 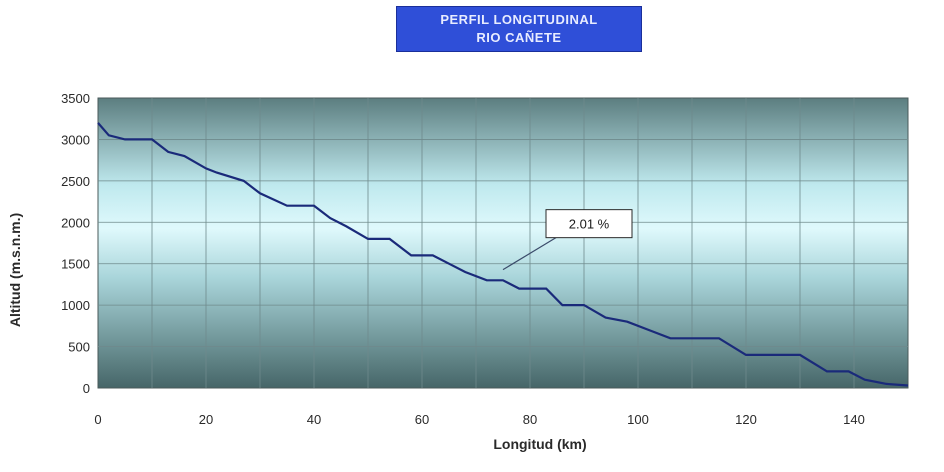 I want to click on y-tick-label: 2500, so click(x=75, y=181).